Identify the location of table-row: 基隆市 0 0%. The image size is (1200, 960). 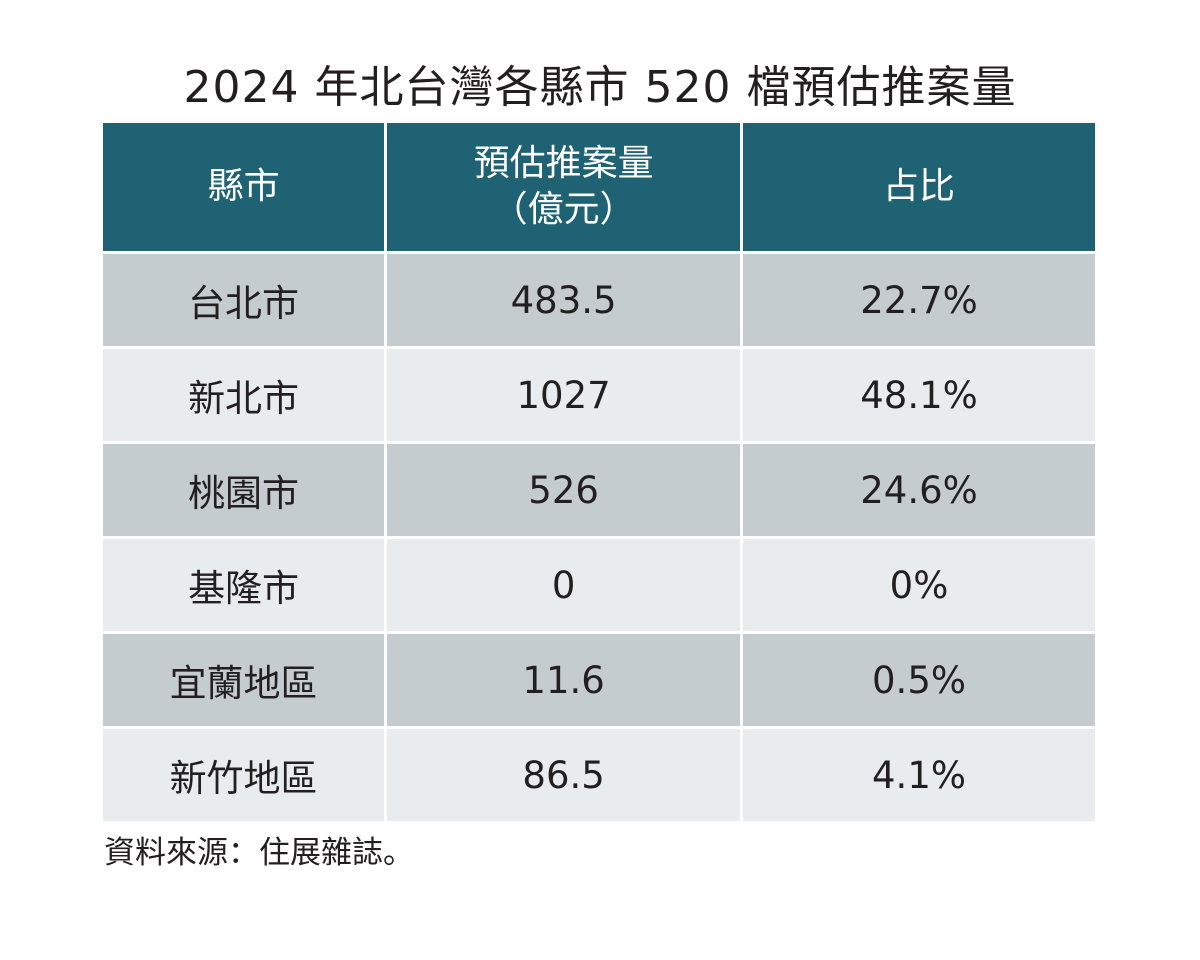
(599, 585).